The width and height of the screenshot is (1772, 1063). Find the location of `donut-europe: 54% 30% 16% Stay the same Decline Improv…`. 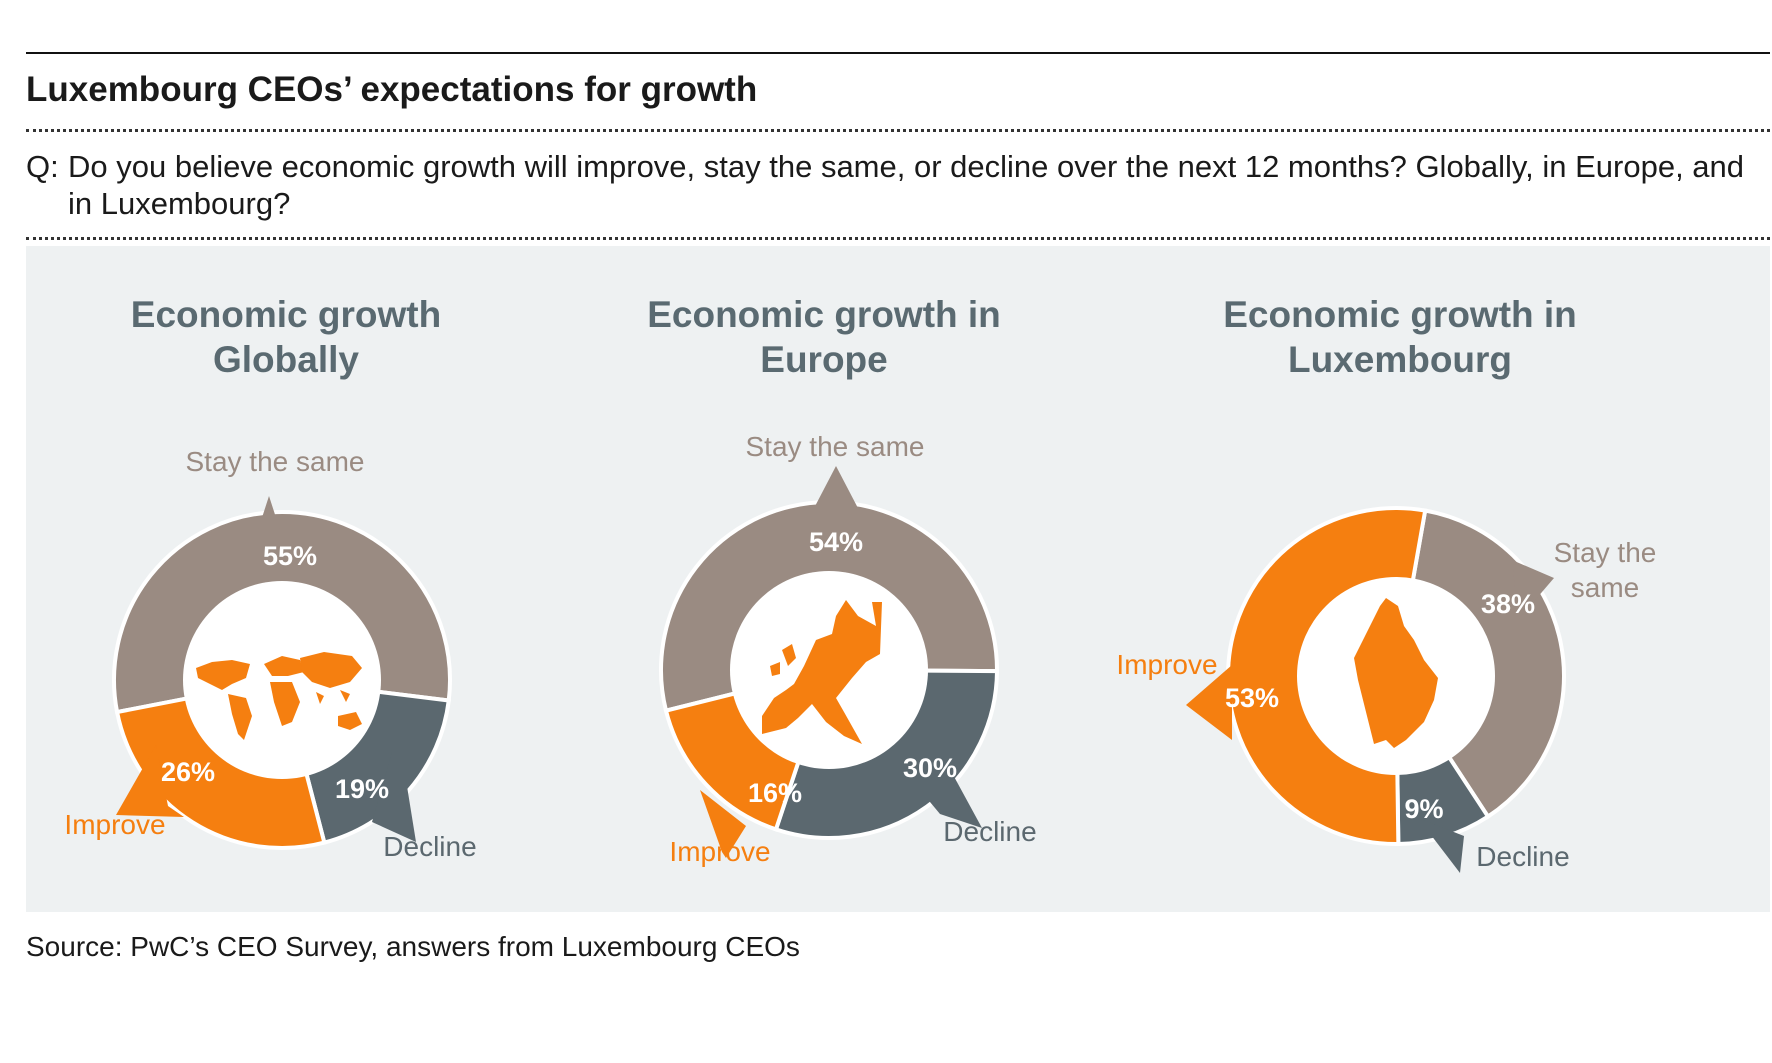

donut-europe: 54% 30% 16% Stay the same Decline Improv… is located at coordinates (848, 649).